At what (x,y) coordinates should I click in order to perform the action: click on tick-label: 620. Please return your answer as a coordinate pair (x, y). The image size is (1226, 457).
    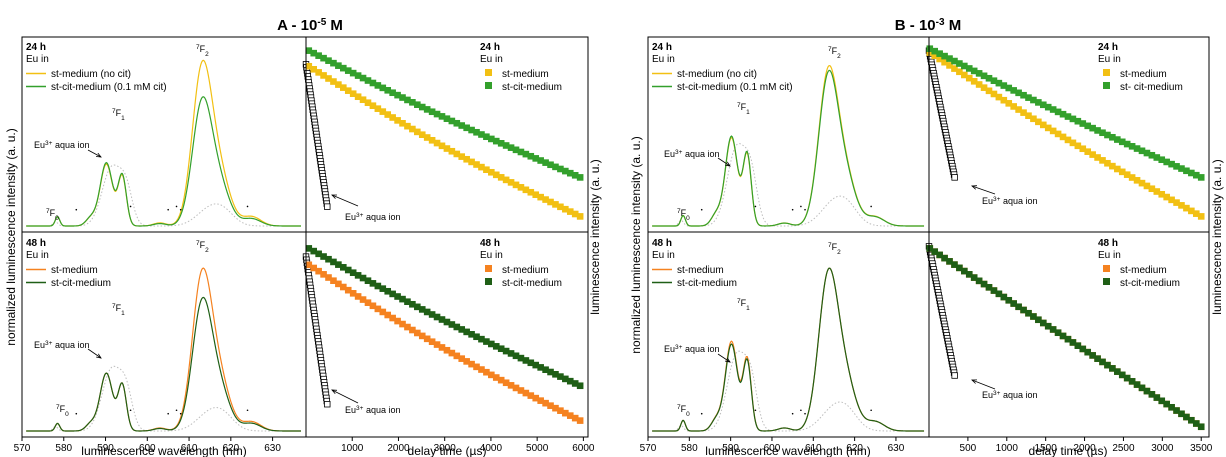
    Looking at the image, I should click on (230, 448).